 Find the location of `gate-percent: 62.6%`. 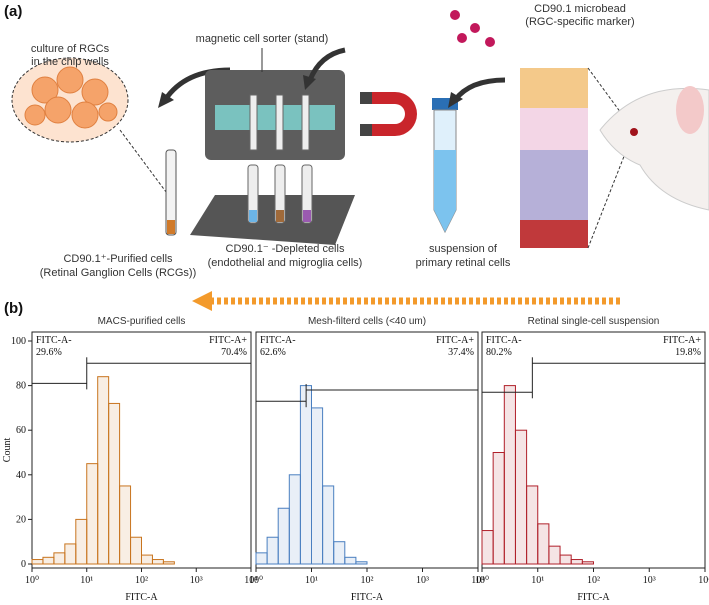

gate-percent: 62.6% is located at coordinates (273, 352).